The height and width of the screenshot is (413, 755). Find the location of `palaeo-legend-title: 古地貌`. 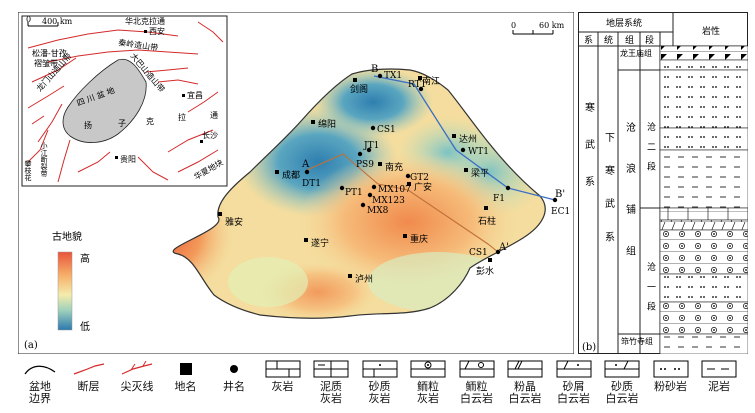

palaeo-legend-title: 古地貌 is located at coordinates (67, 236).